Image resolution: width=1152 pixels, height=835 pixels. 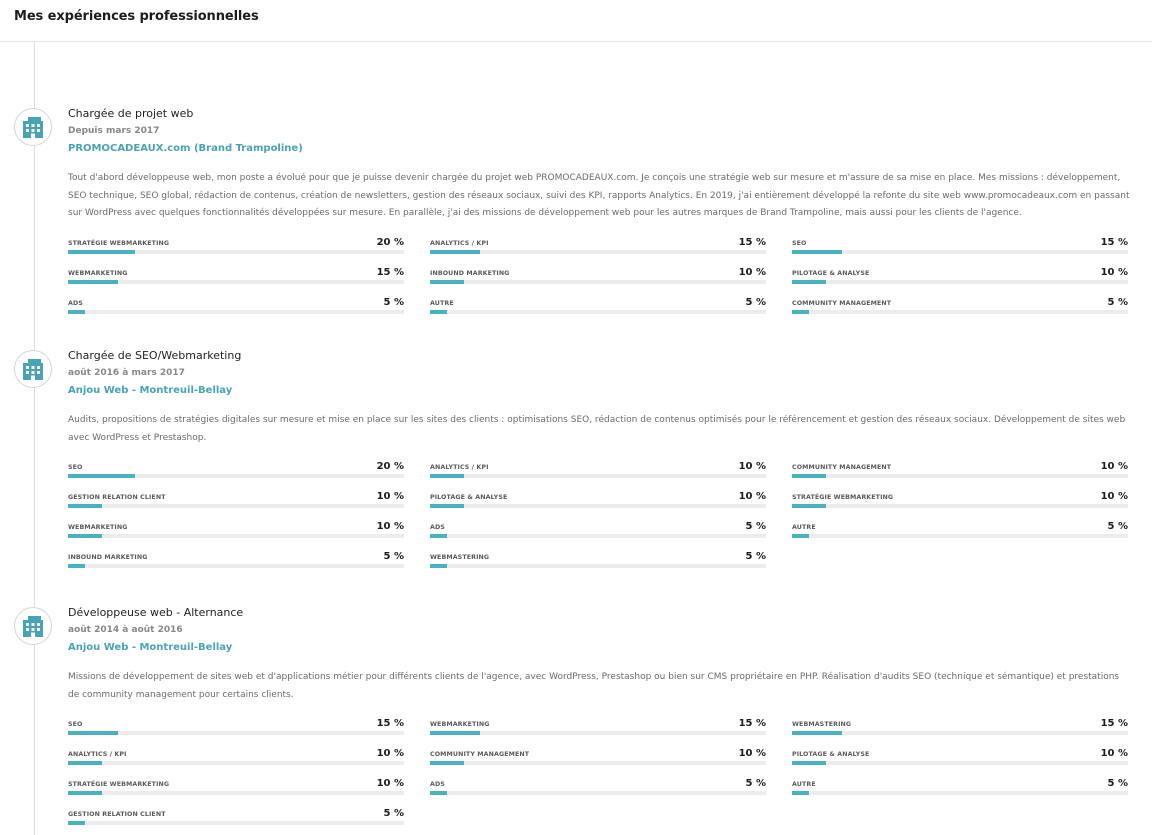 I want to click on skill-item: Autre 5 %, so click(x=960, y=792).